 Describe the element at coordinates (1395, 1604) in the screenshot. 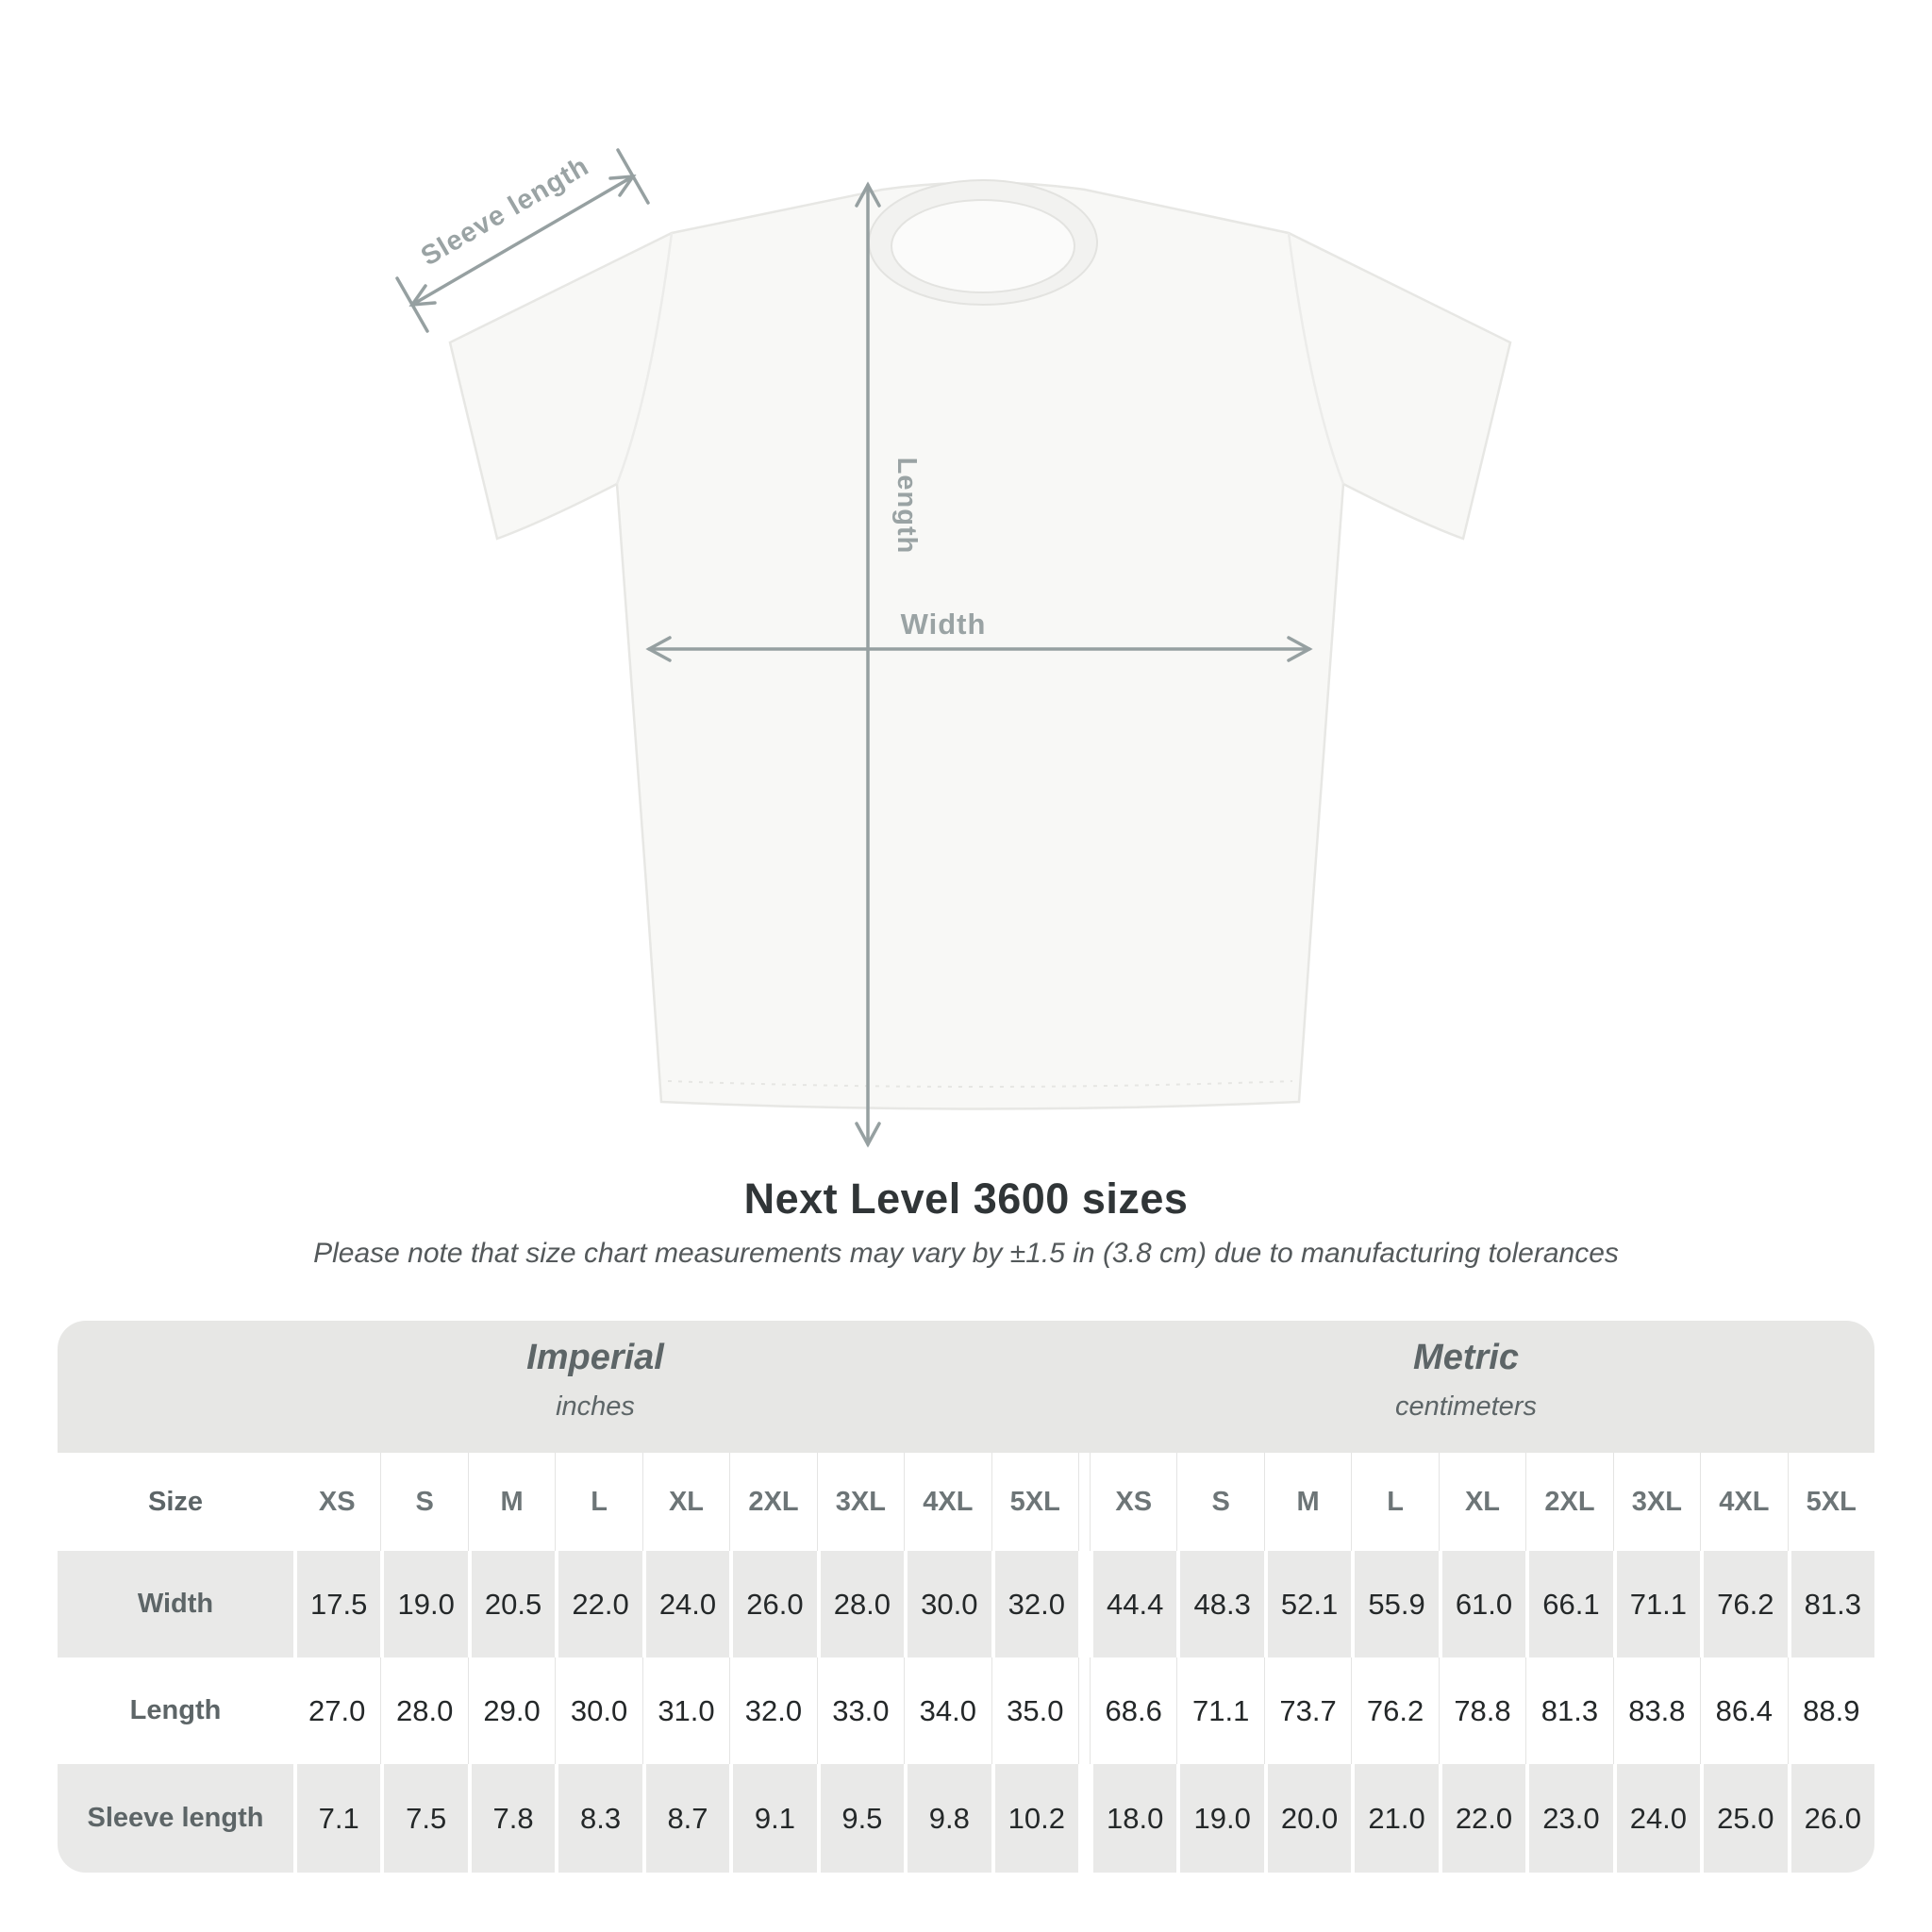

I see `measurement-cell: 55.9` at that location.